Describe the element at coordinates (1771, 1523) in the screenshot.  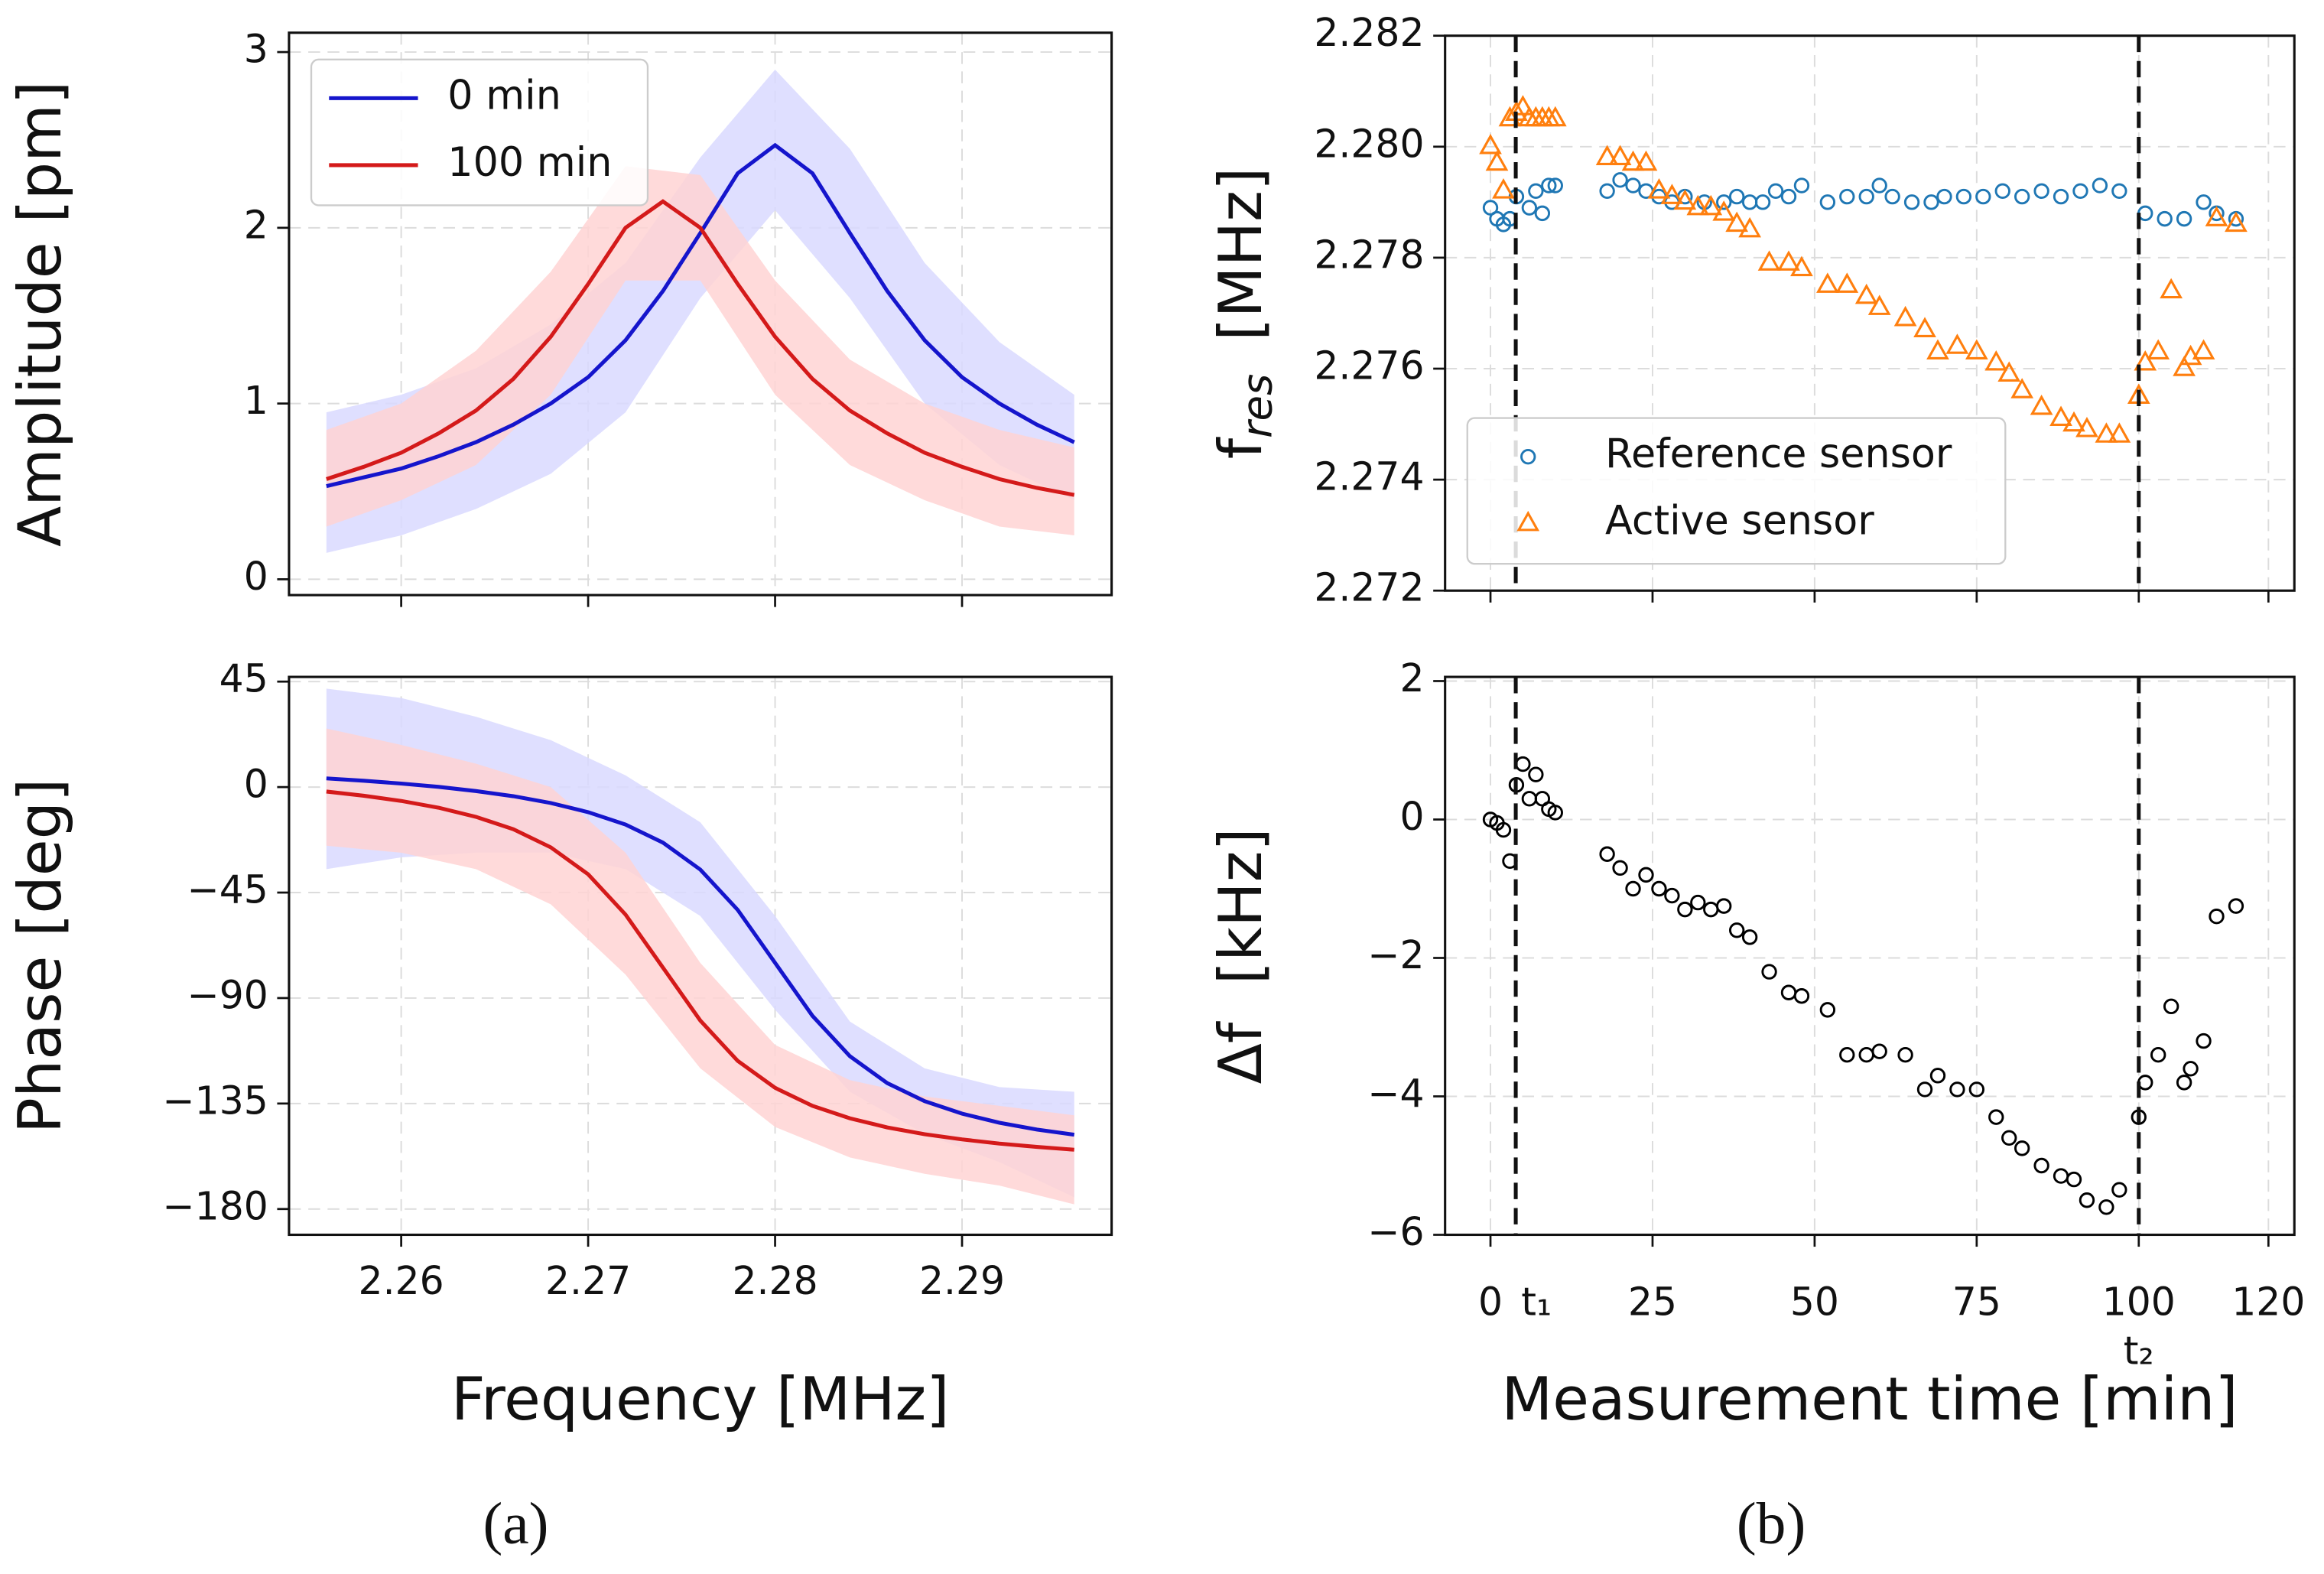
I see `panel-label: (b)` at that location.